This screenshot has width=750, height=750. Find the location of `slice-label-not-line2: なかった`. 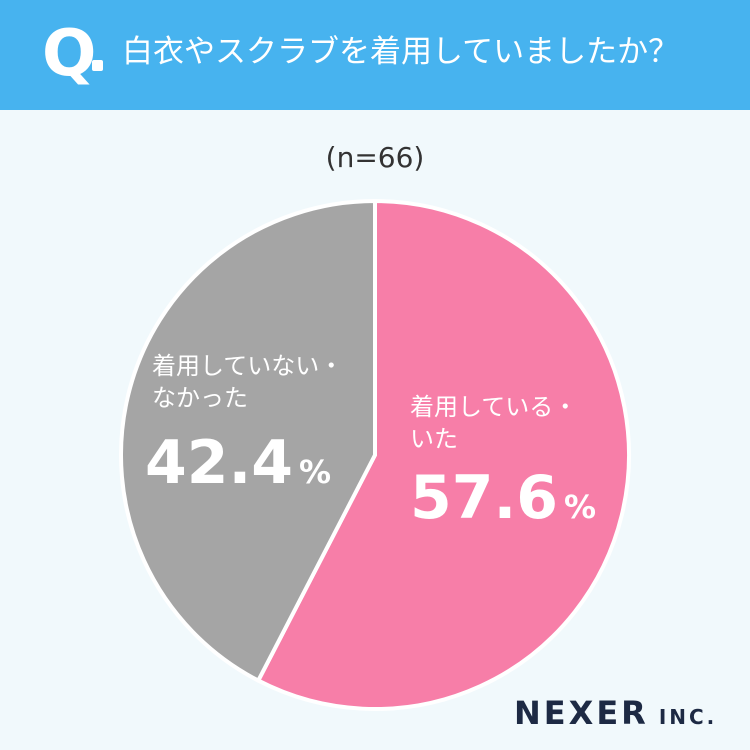

slice-label-not-line2: なかった is located at coordinates (200, 398).